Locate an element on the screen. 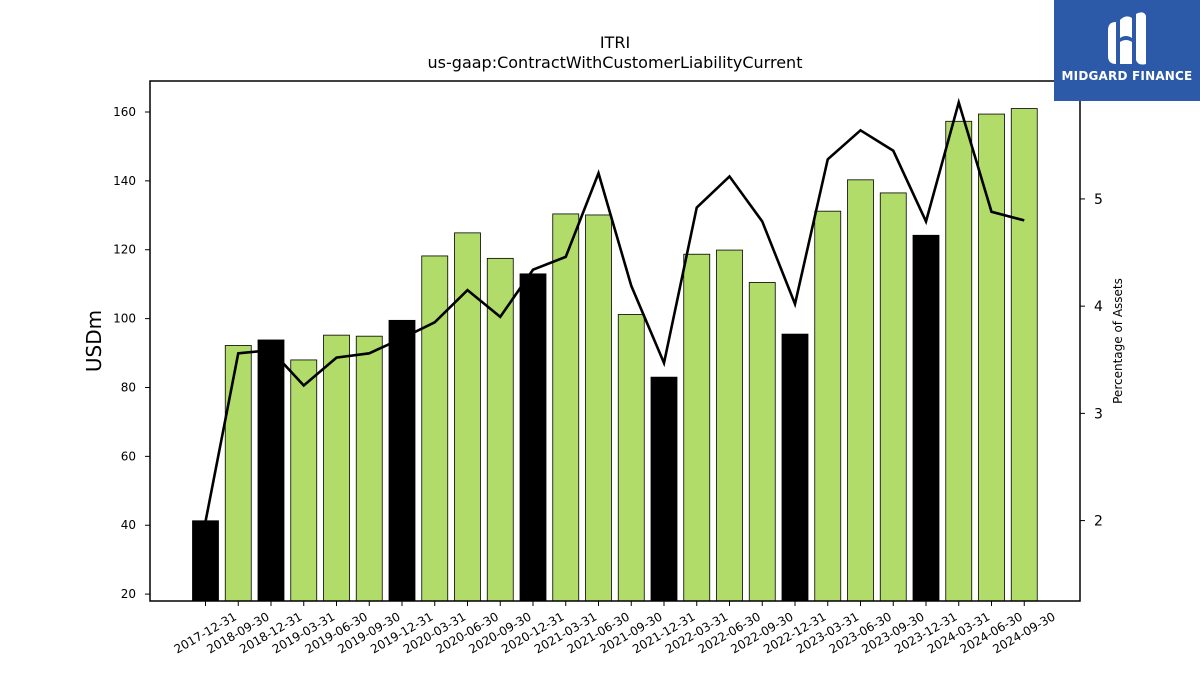 The height and width of the screenshot is (675, 1200). left-y-axis: 20 40 60 80 100 120 140 160 is located at coordinates (131, 353).